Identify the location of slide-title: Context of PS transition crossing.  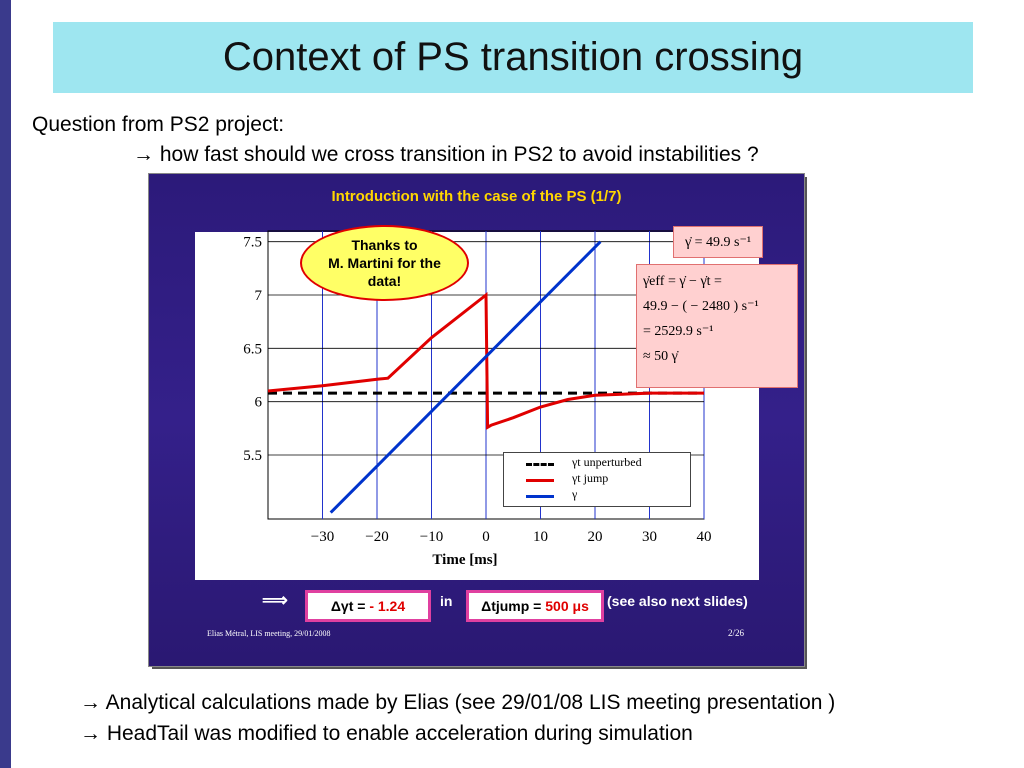
(513, 57).